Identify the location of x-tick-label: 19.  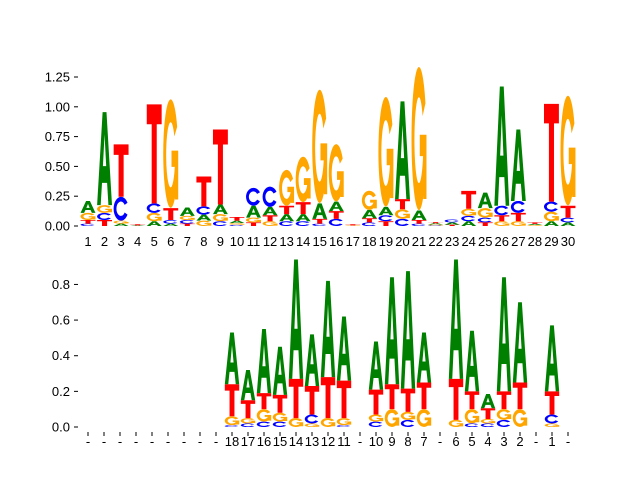
(386, 241).